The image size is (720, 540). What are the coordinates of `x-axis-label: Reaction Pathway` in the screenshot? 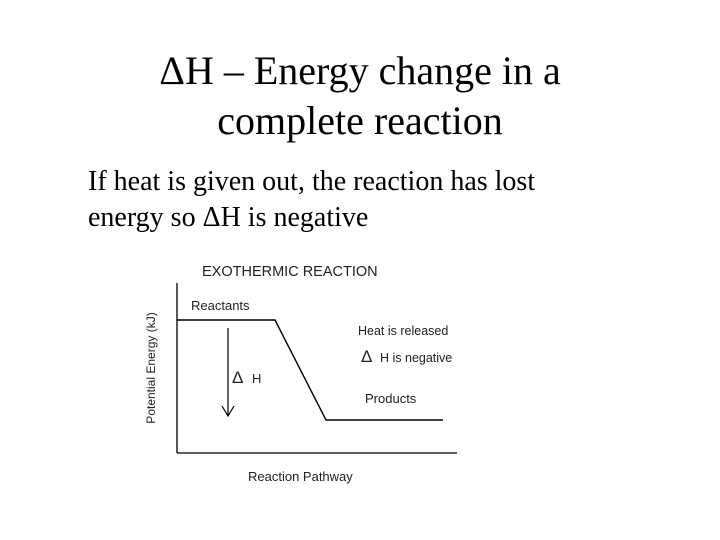 It's located at (300, 476).